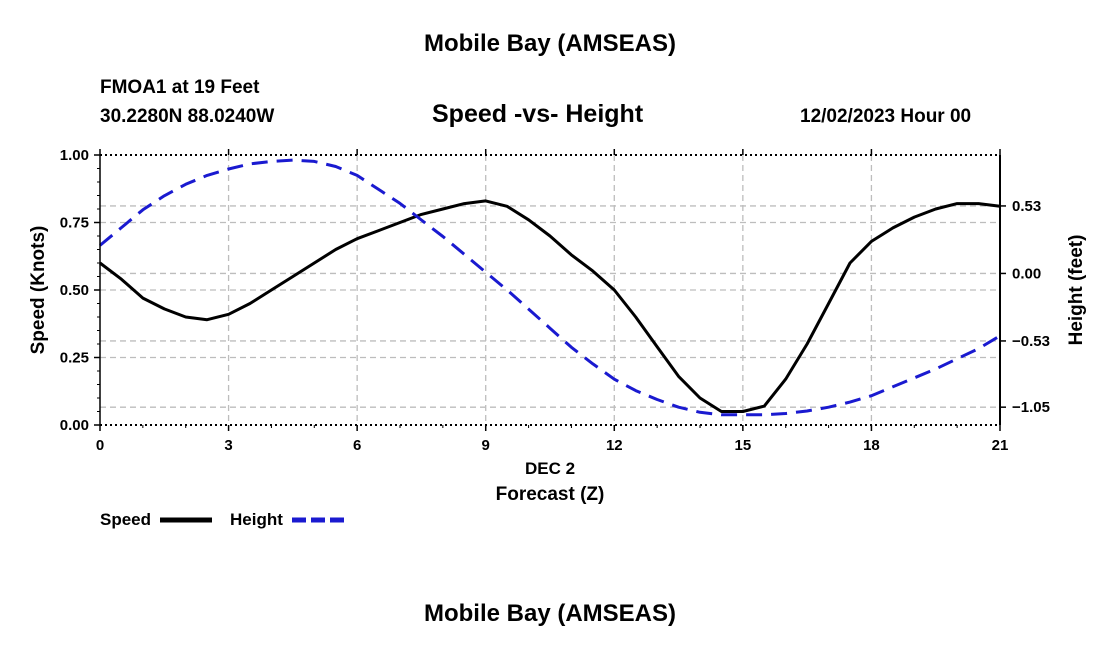  I want to click on legend-label-height: Height, so click(256, 519).